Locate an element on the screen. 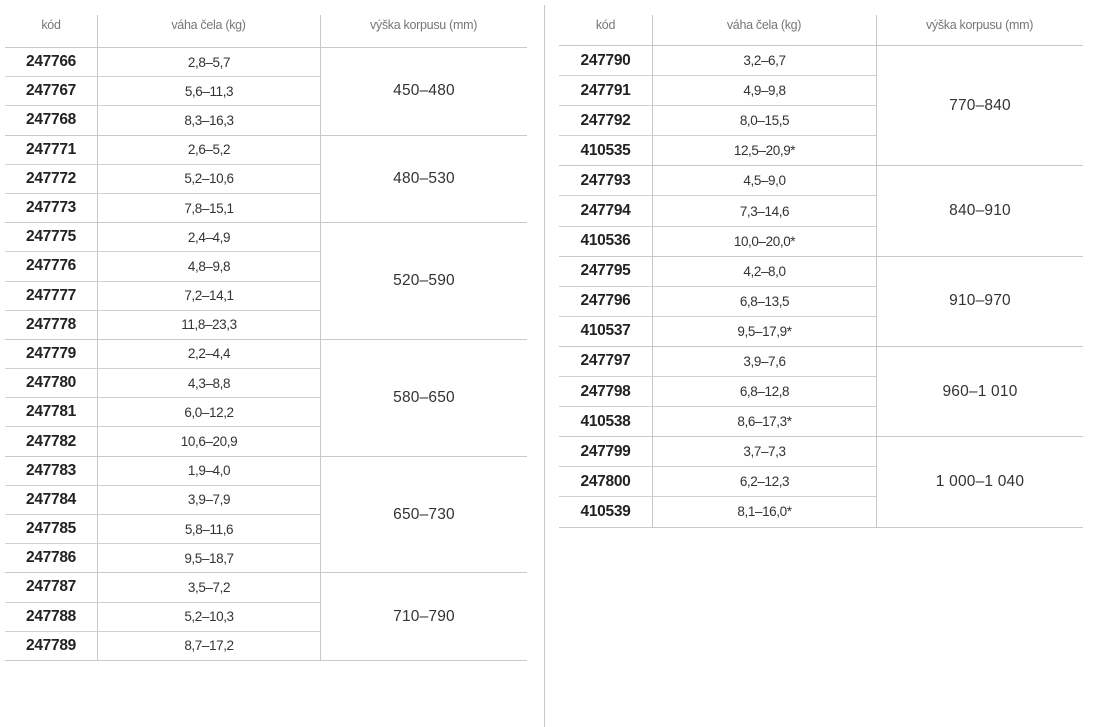 This screenshot has width=1099, height=727. product-code: 247771 is located at coordinates (51, 149).